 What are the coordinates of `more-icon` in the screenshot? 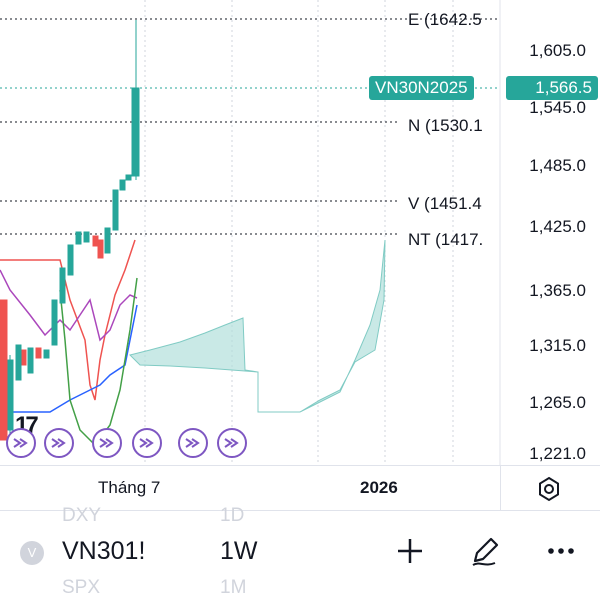 It's located at (561, 551).